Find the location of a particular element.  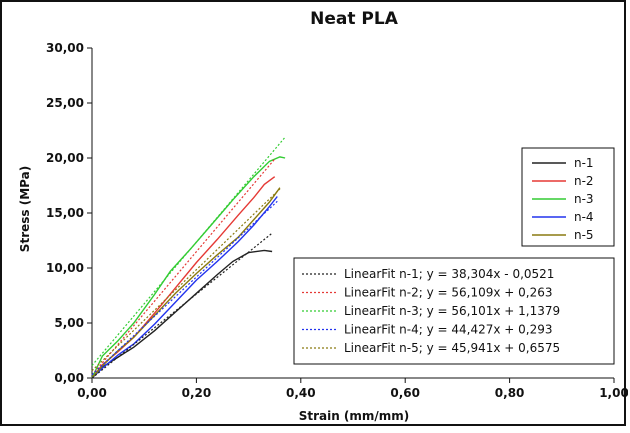

x-tick-label: 0,20 is located at coordinates (197, 393).